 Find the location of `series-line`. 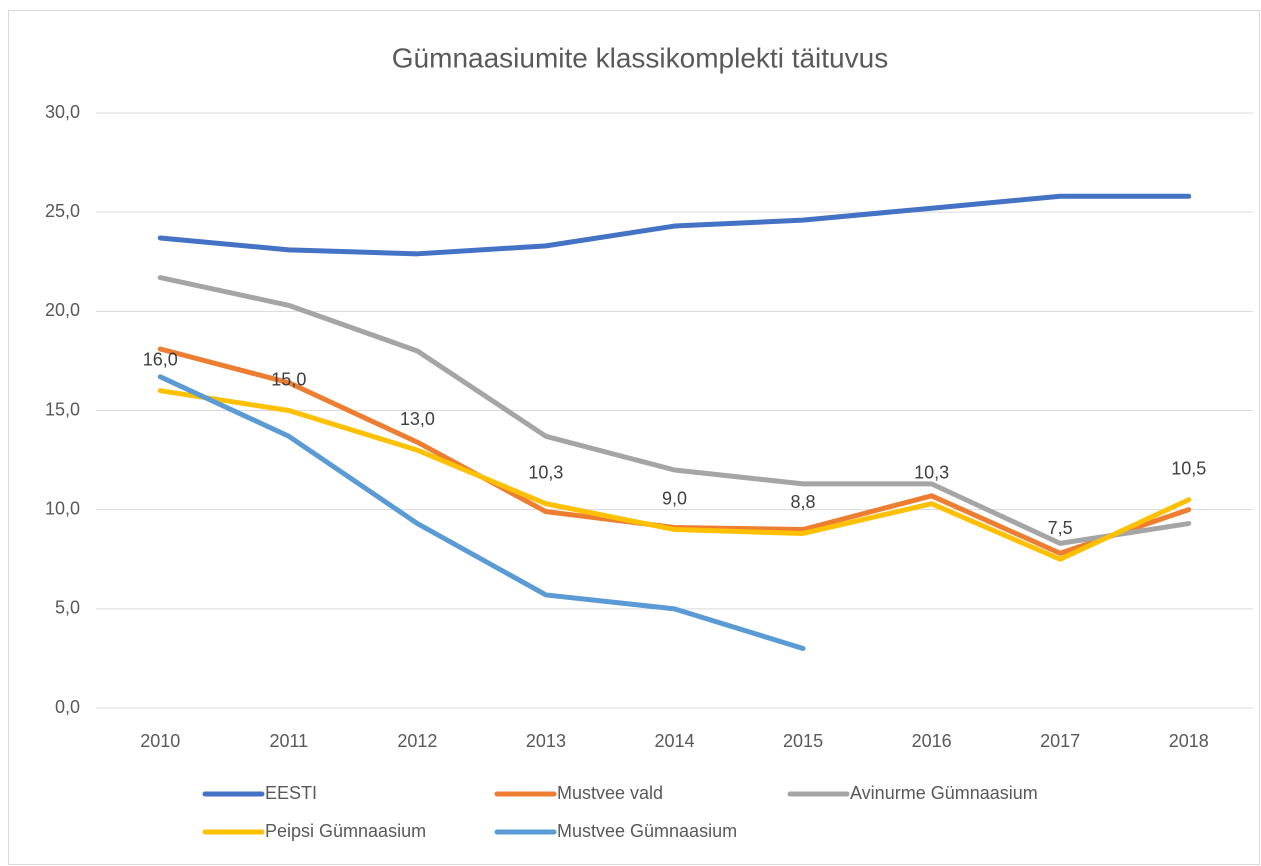

series-line is located at coordinates (674, 225).